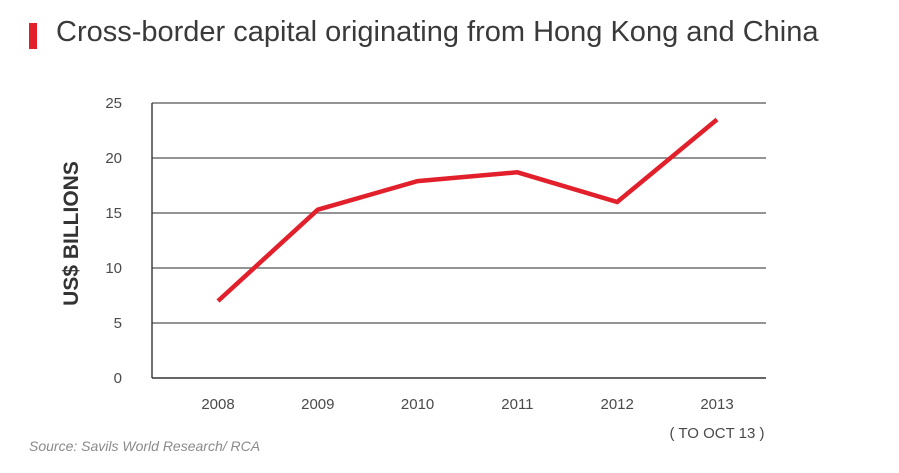  Describe the element at coordinates (417, 404) in the screenshot. I see `x-tick-label: 2010` at that location.